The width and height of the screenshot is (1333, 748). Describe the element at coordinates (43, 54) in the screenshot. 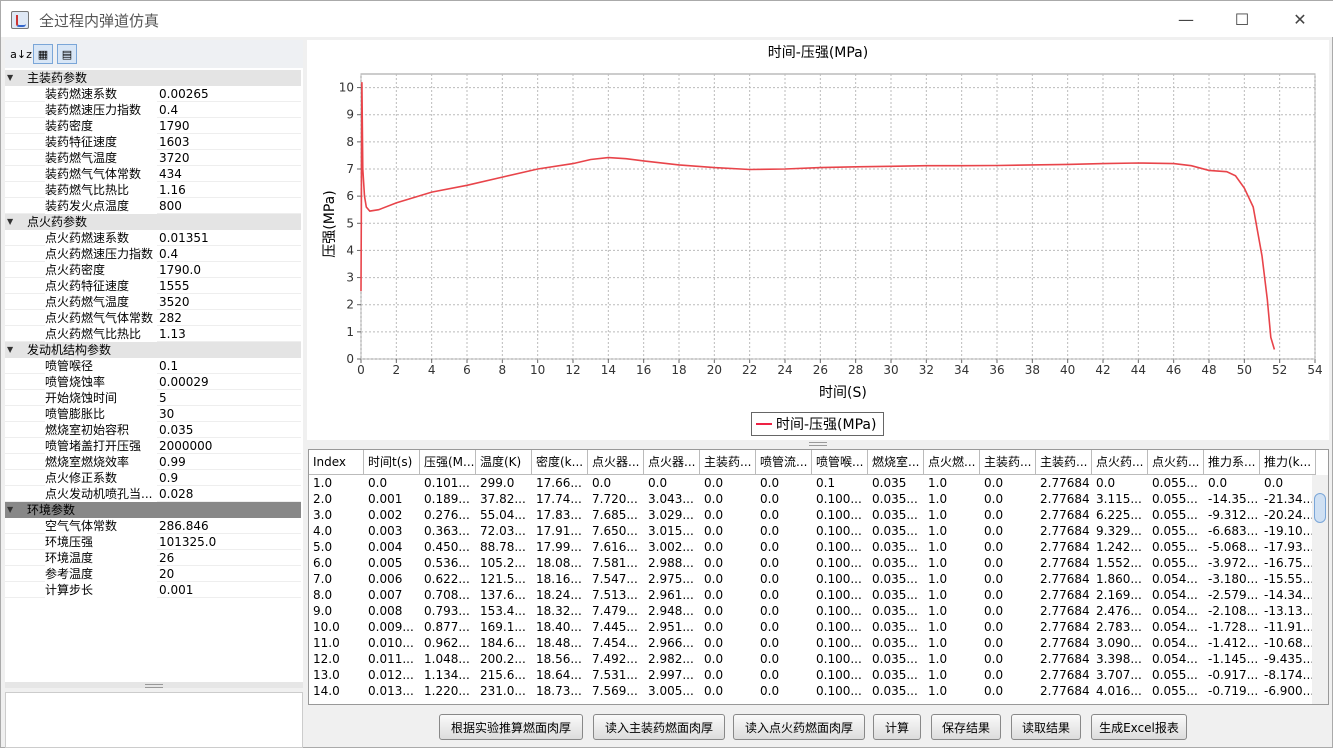

I see `categorized-view-icon: ▦` at that location.